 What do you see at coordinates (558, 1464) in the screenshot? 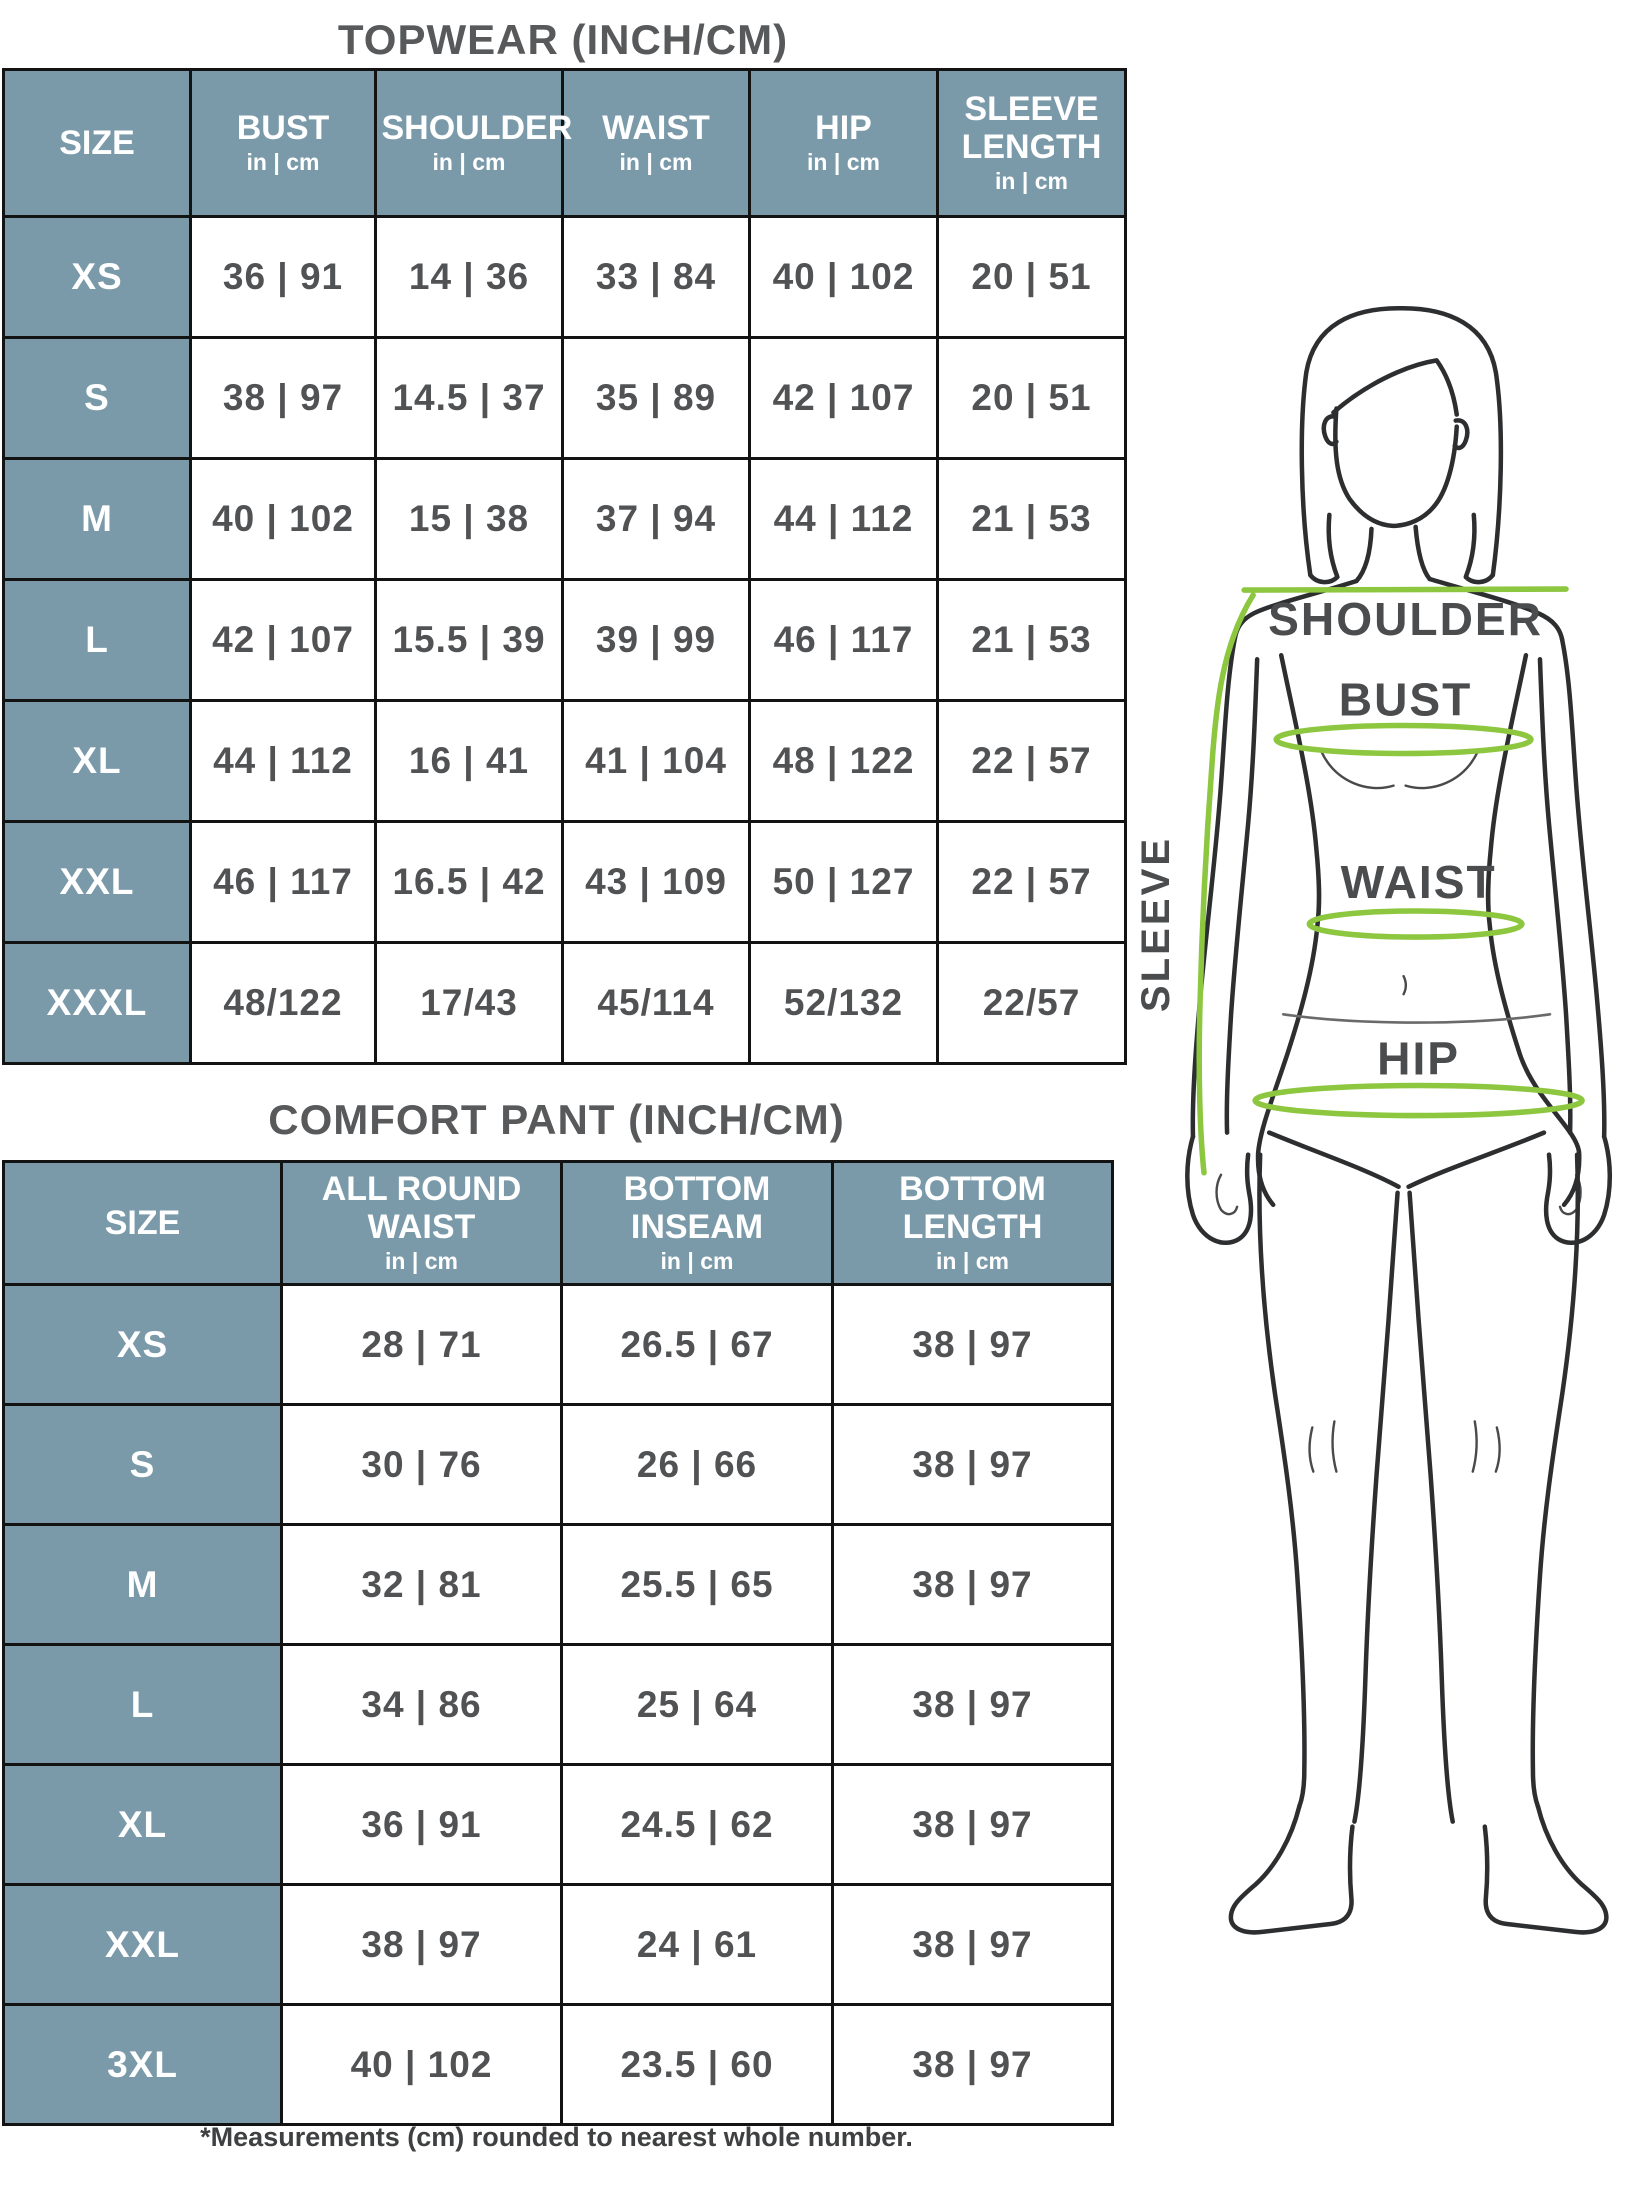
I see `pant-row-s: S 30 | 76 26 | 66 38 | 97` at bounding box center [558, 1464].